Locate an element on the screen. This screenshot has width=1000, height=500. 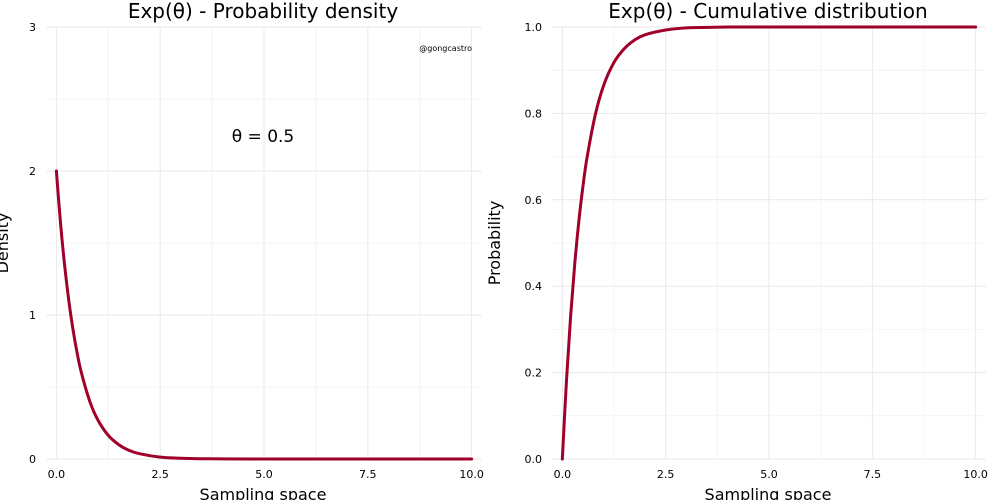
cdf-x-tick-label: 7.5 is located at coordinates (873, 474).